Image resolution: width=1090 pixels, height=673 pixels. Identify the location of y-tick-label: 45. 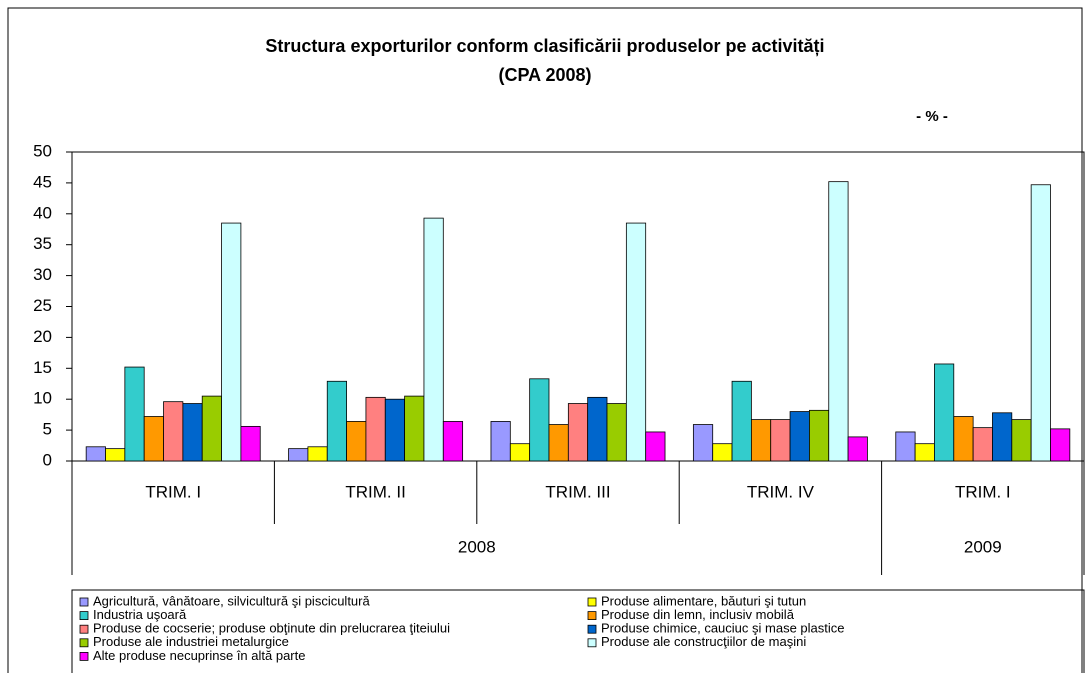
(42, 181).